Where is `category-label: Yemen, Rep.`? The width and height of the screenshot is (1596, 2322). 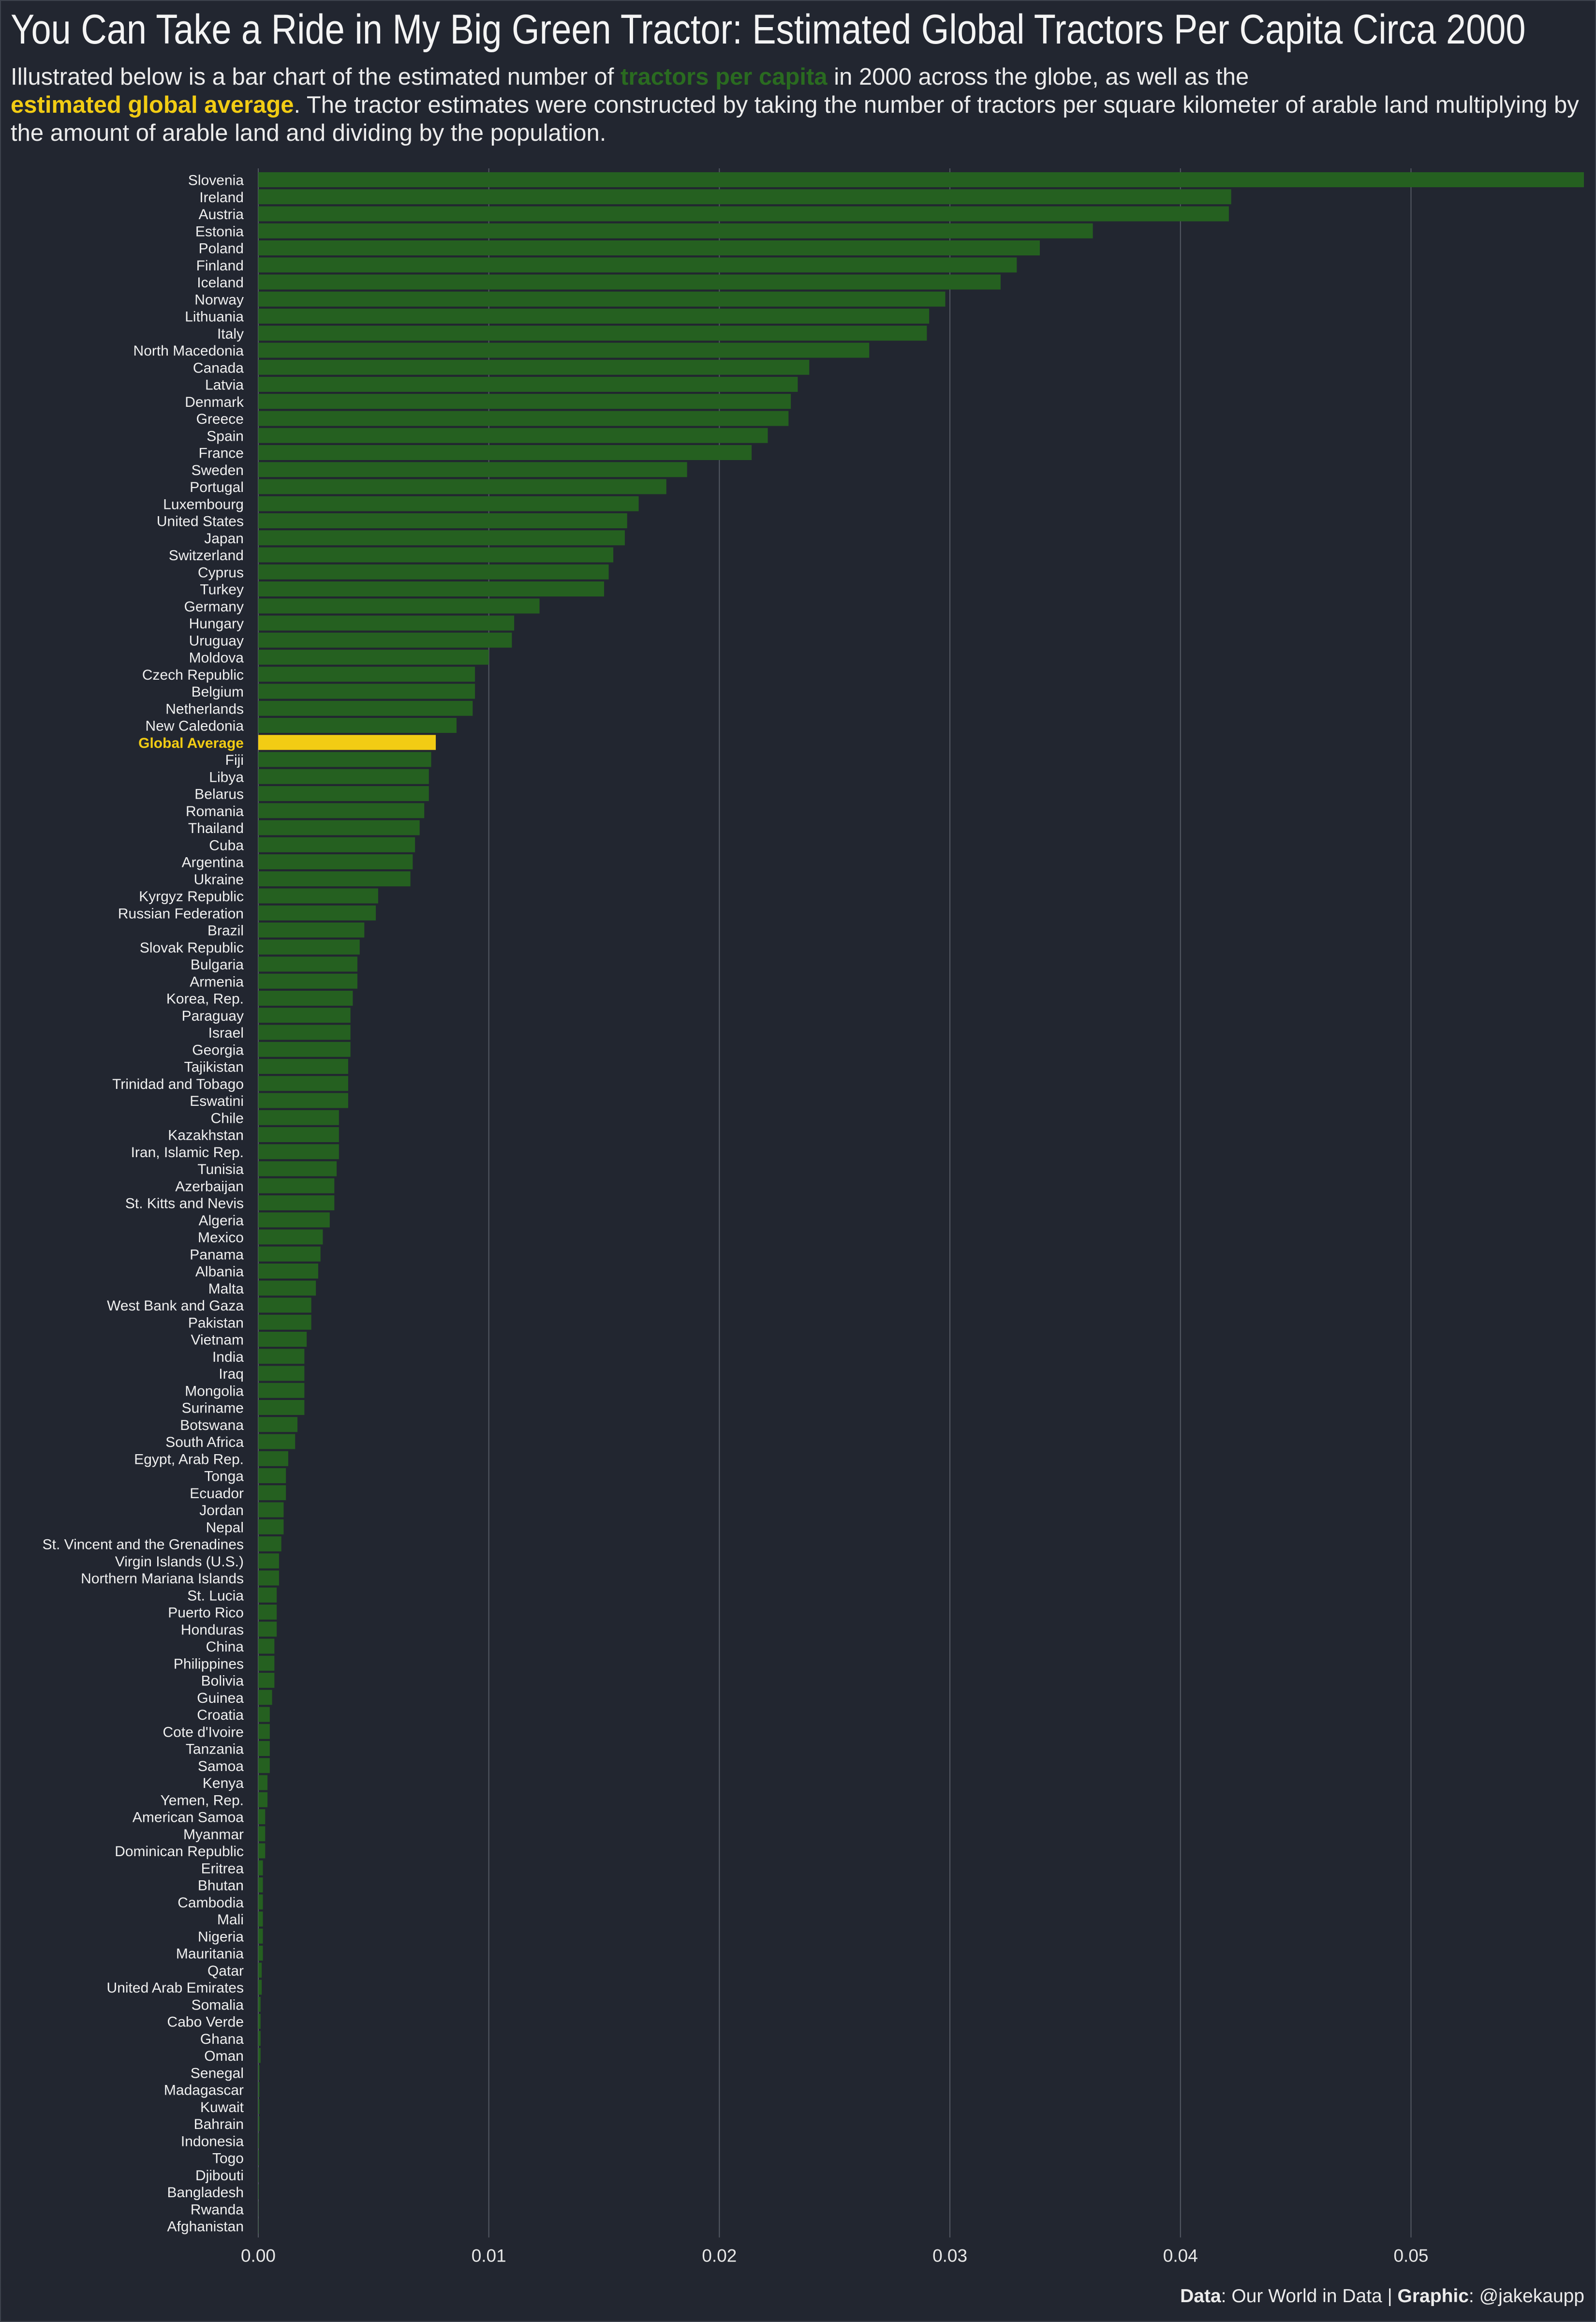
category-label: Yemen, Rep. is located at coordinates (202, 1800).